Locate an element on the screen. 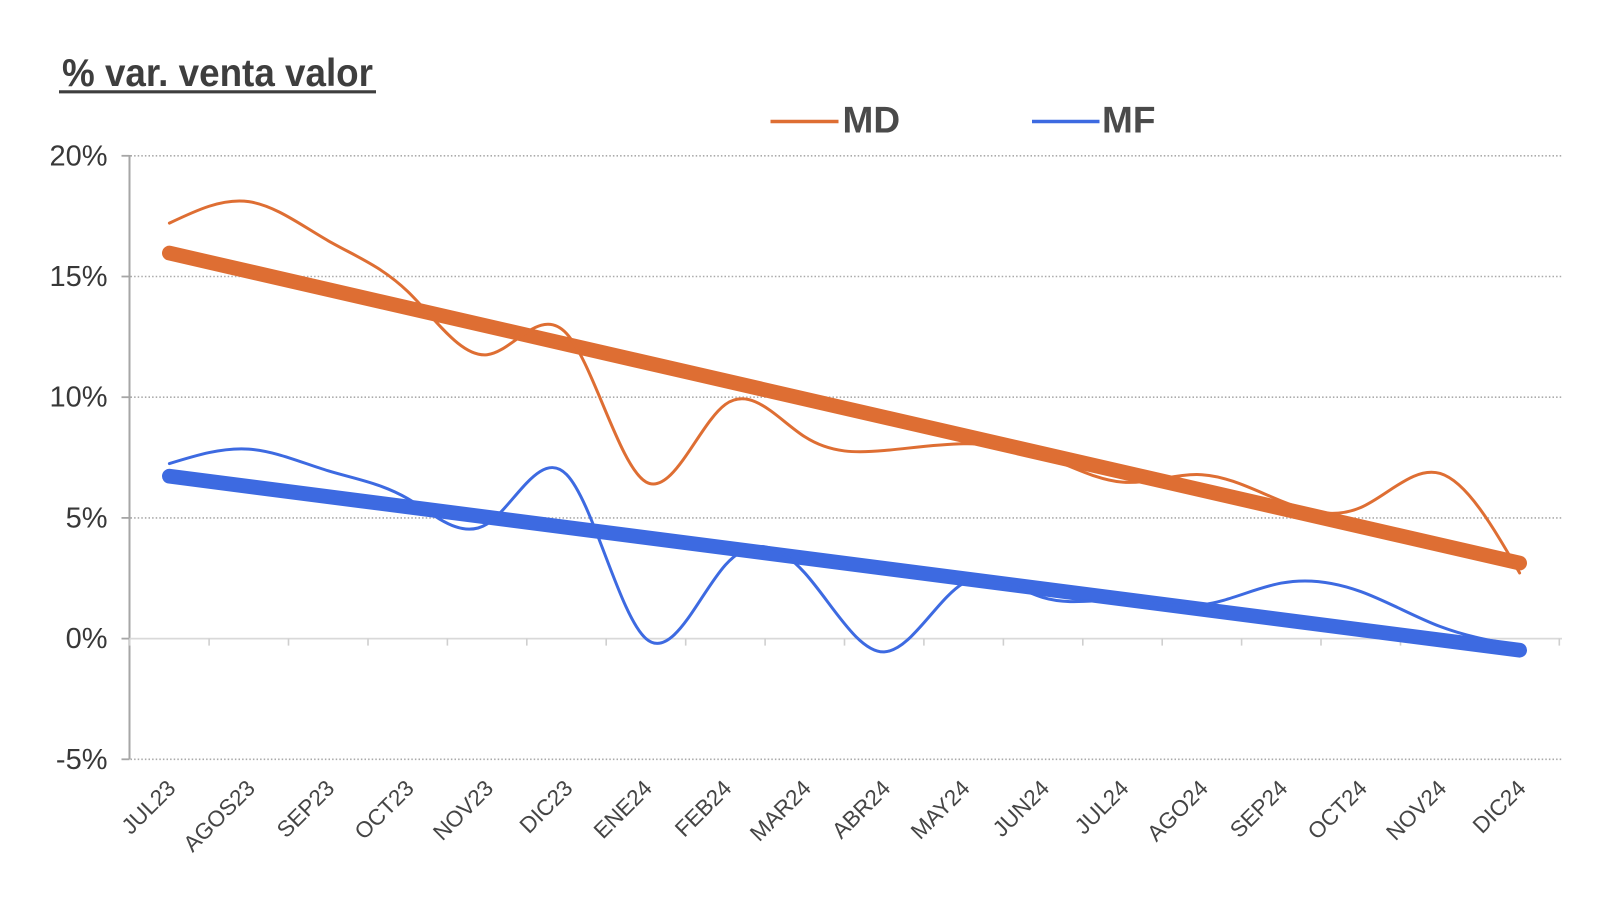 The width and height of the screenshot is (1600, 900). svg-text: 5% is located at coordinates (87, 518).